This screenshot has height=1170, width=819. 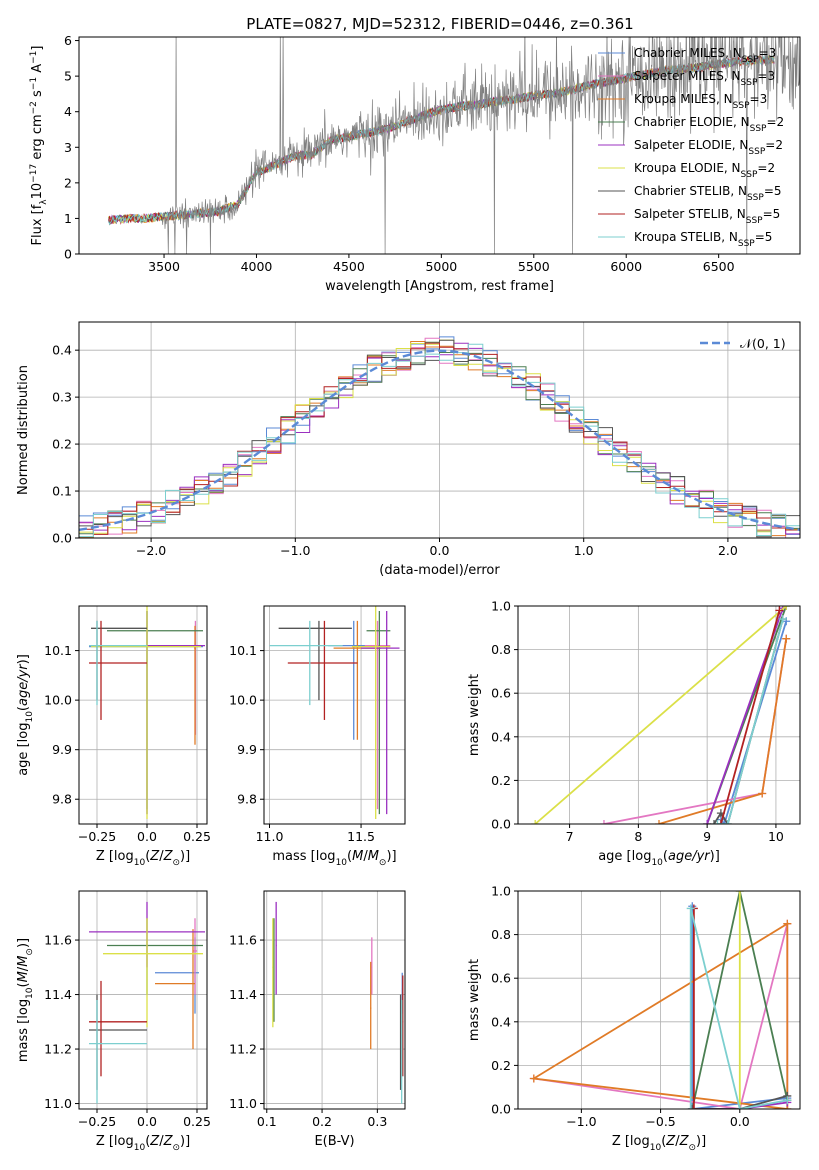 I want to click on x-tick-label: 2.0, so click(x=728, y=550).